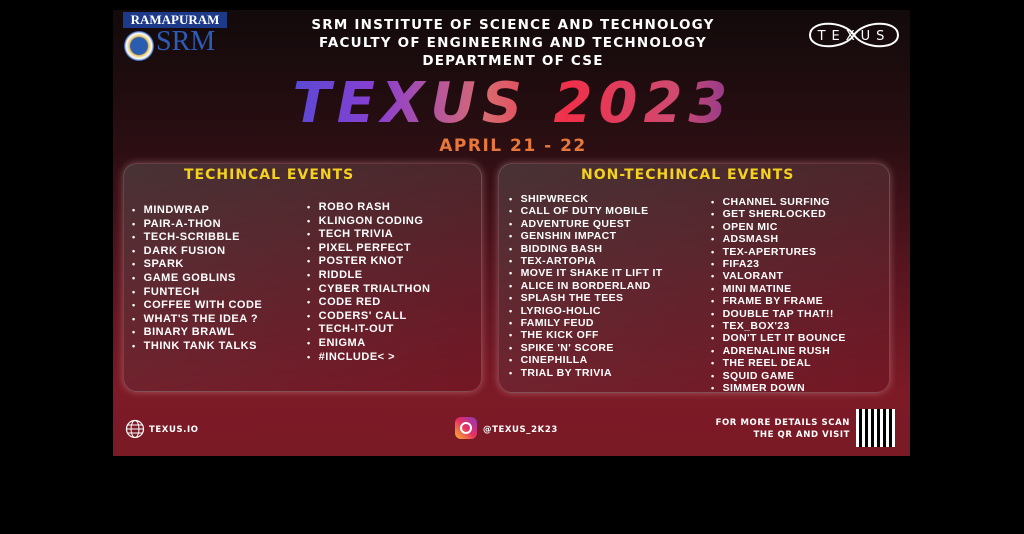 The width and height of the screenshot is (1024, 534). I want to click on event-item: MINDWRAP, so click(197, 211).